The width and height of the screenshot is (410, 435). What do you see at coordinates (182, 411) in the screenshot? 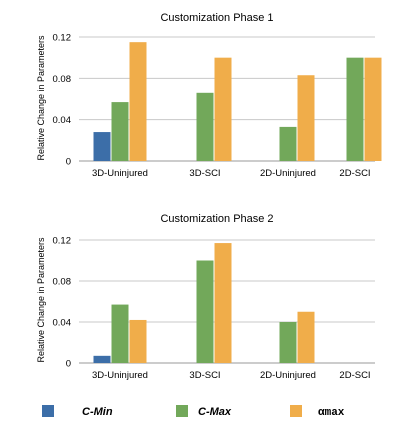
I see `legend-swatch-c-max` at bounding box center [182, 411].